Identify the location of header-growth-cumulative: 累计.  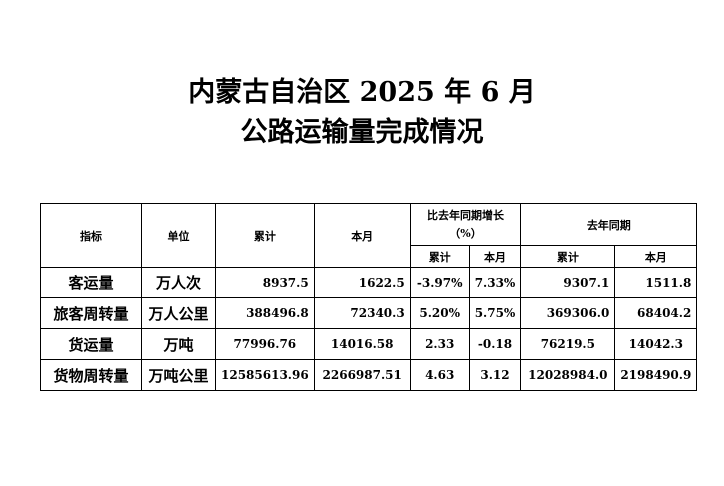
(439, 256).